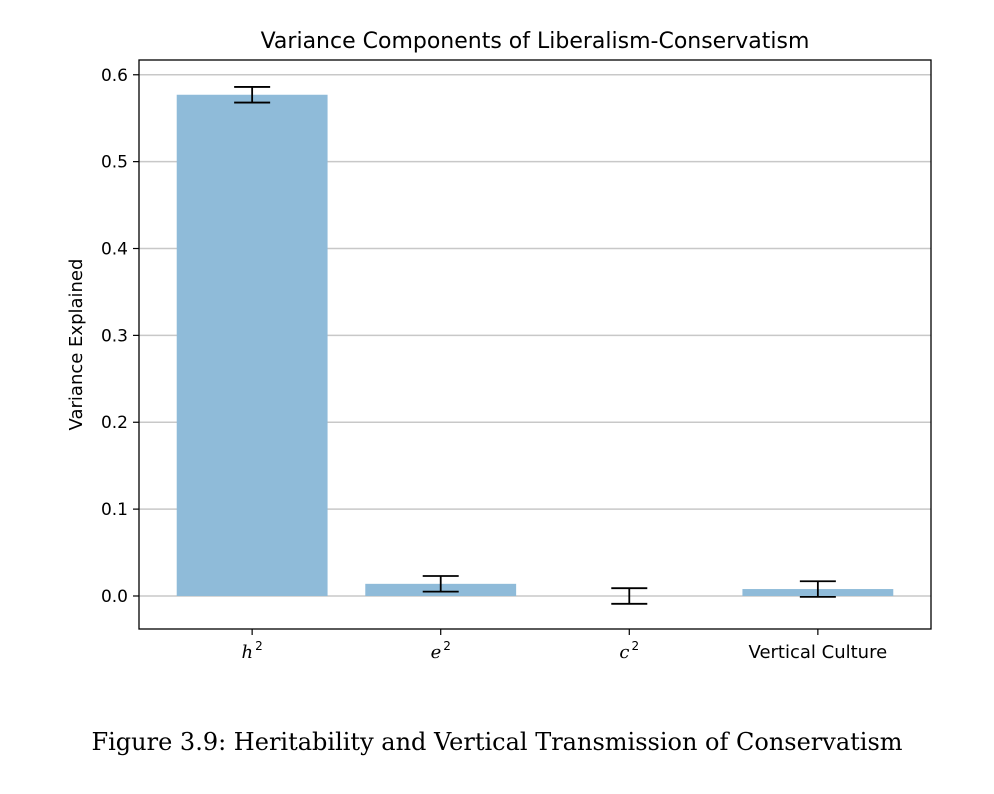 Image resolution: width=994 pixels, height=794 pixels. What do you see at coordinates (565, 646) in the screenshot?
I see `x-axis-ticks: h 2 e 2 c 2 Vertical Culture` at bounding box center [565, 646].